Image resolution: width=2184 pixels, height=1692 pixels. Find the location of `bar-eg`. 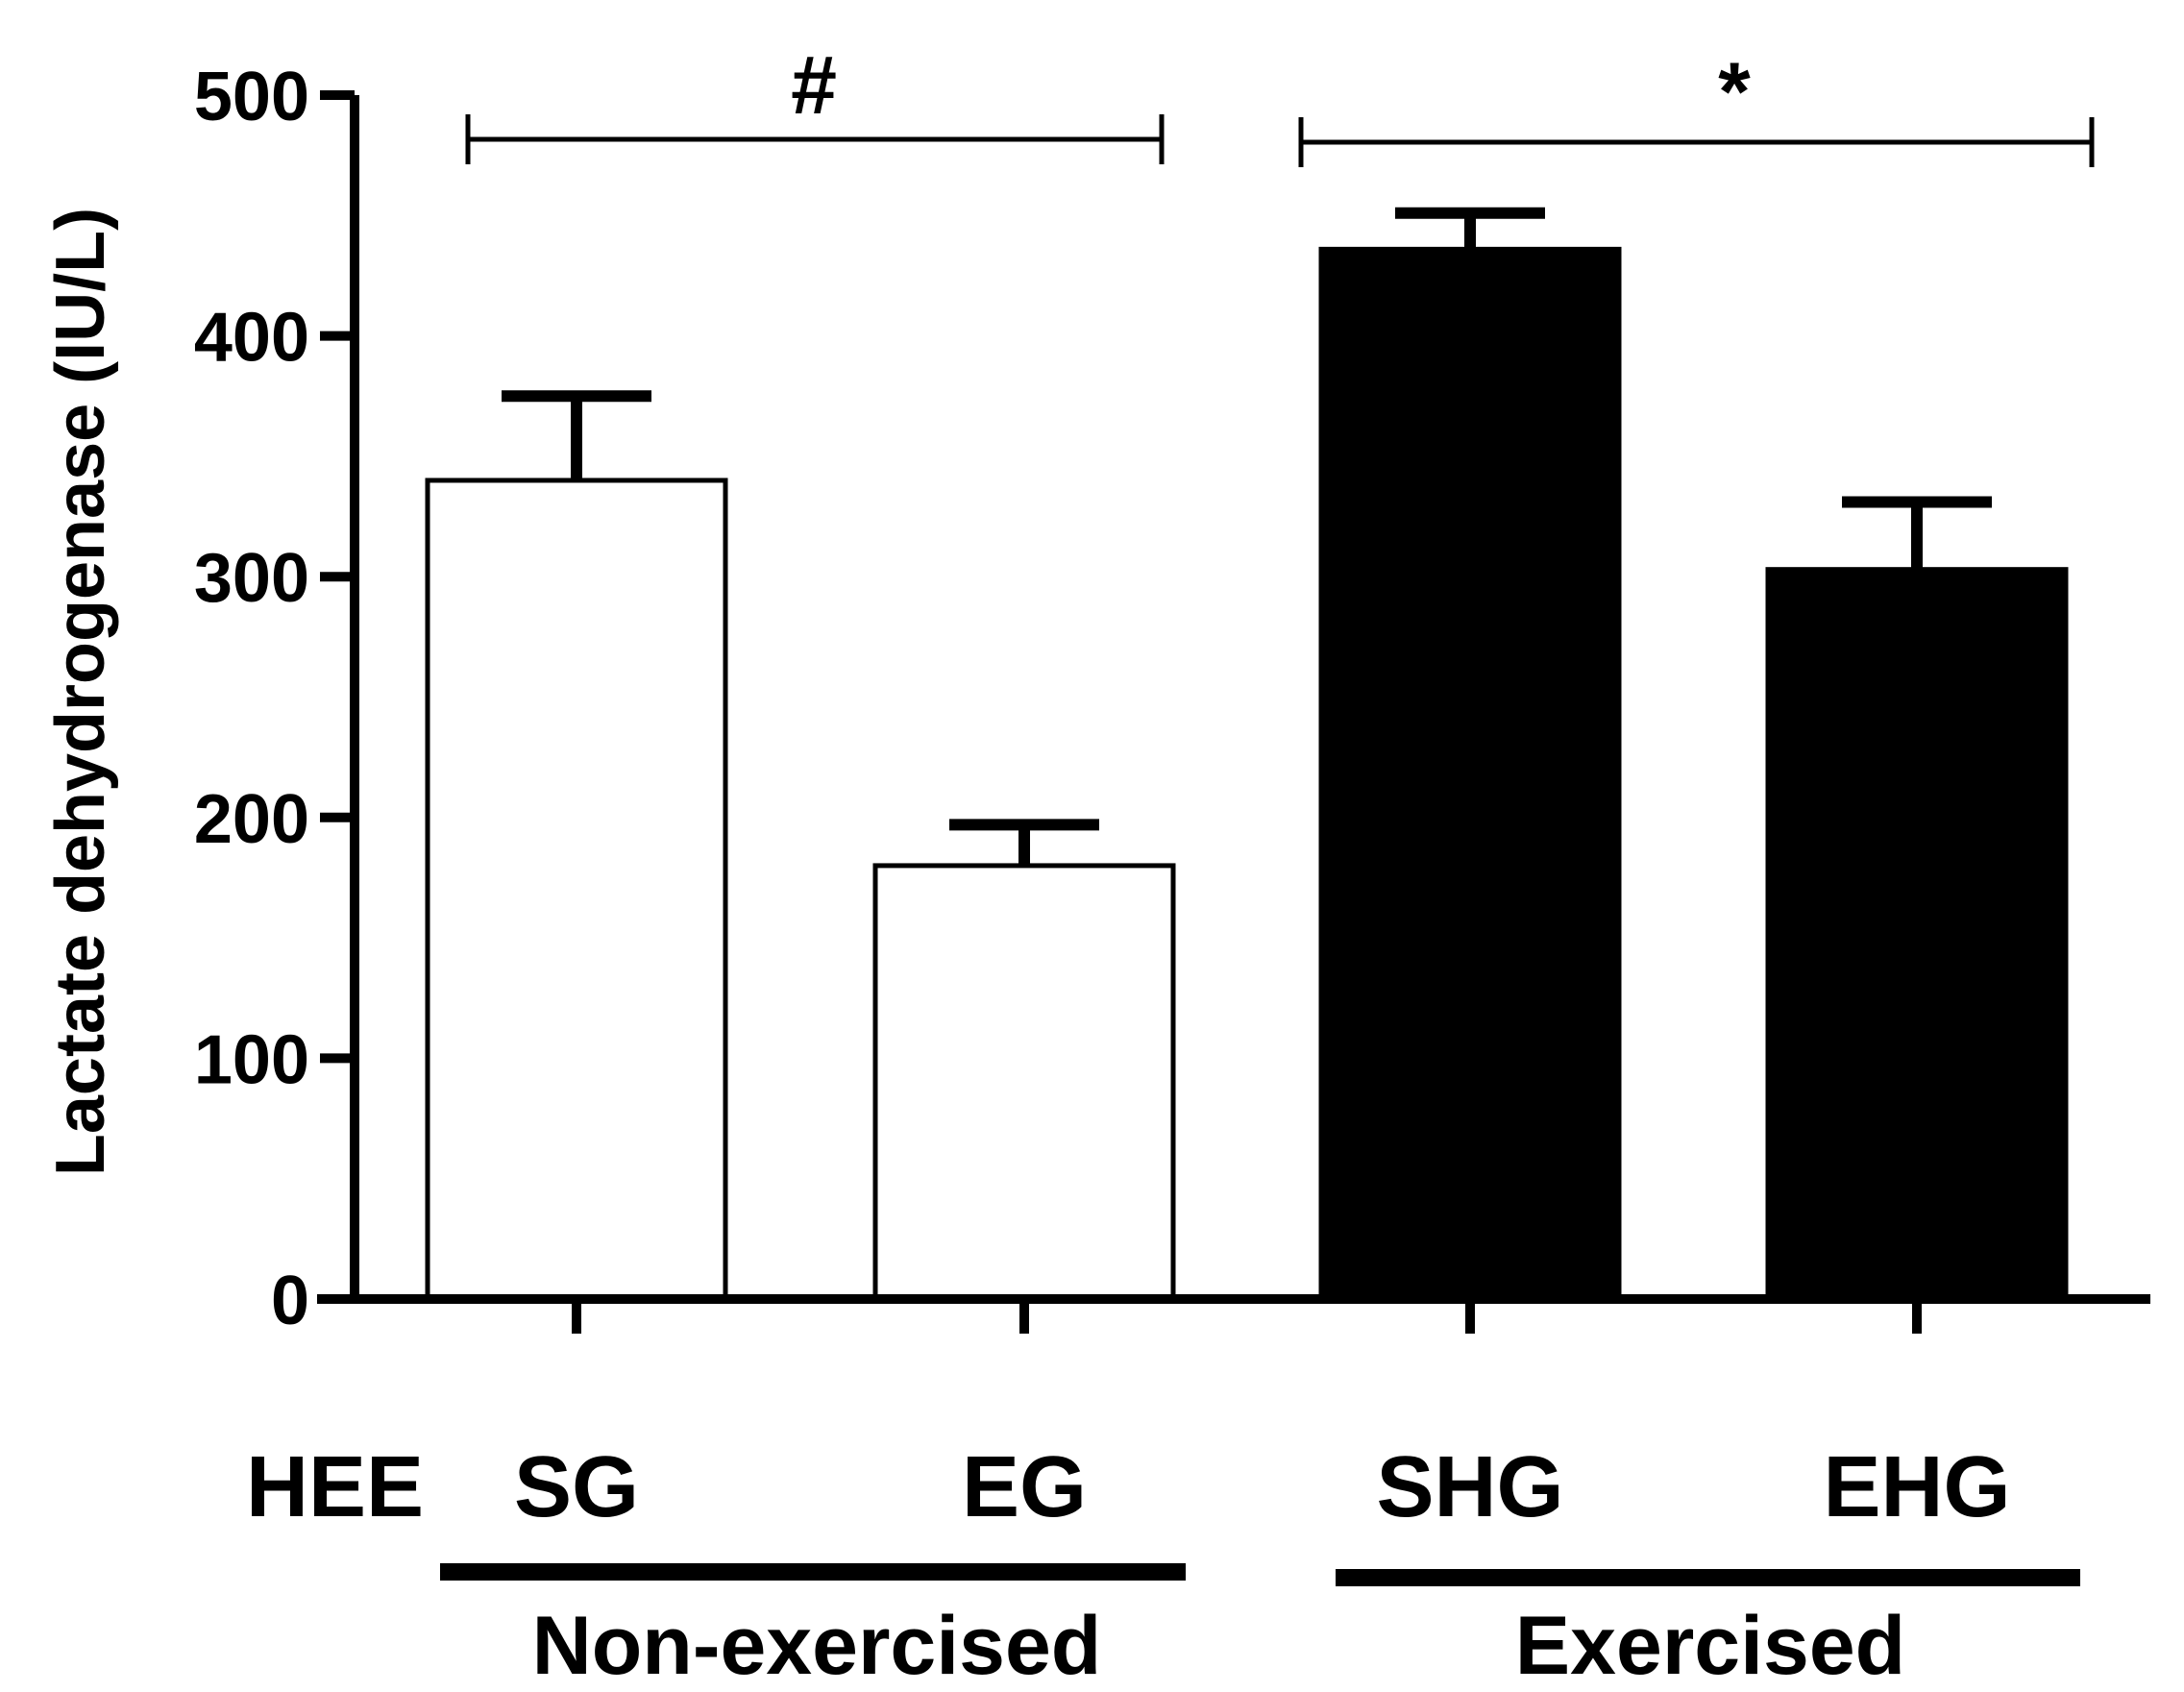

bar-eg is located at coordinates (1024, 1083).